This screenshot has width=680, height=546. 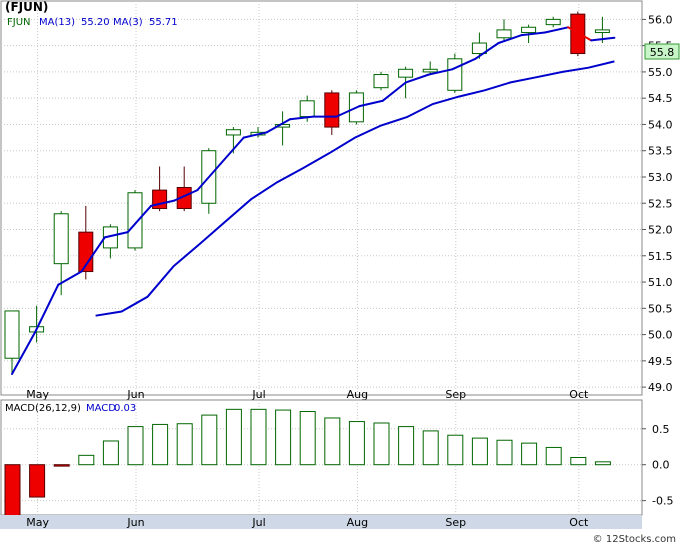 I want to click on last-price-box, so click(x=662, y=51).